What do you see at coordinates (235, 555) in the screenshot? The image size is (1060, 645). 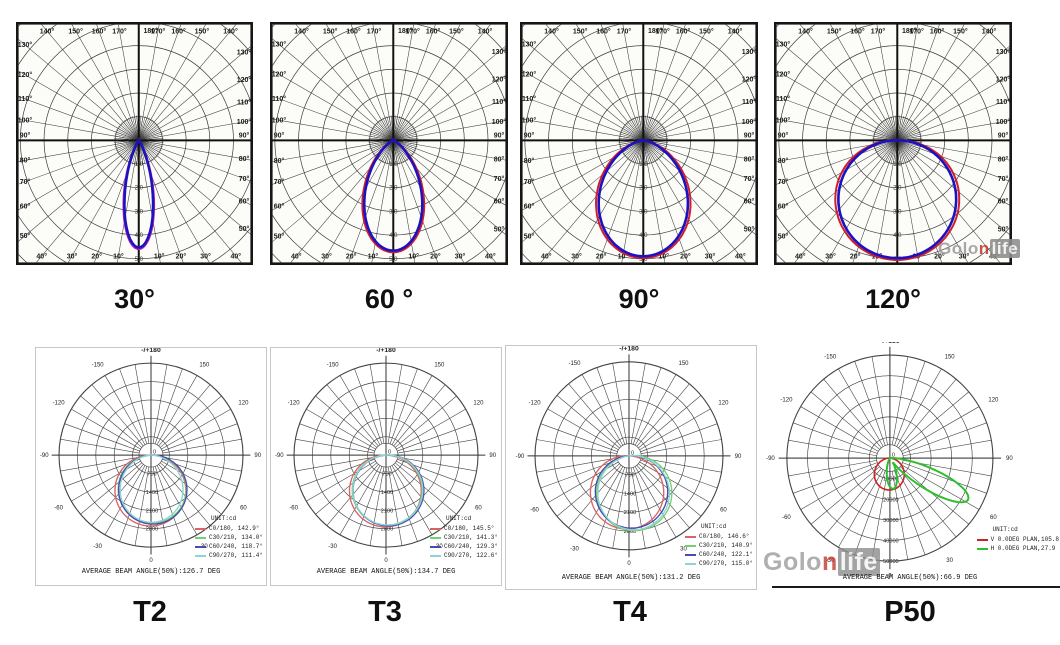 I see `legend-label: C90/270, 111.4°` at bounding box center [235, 555].